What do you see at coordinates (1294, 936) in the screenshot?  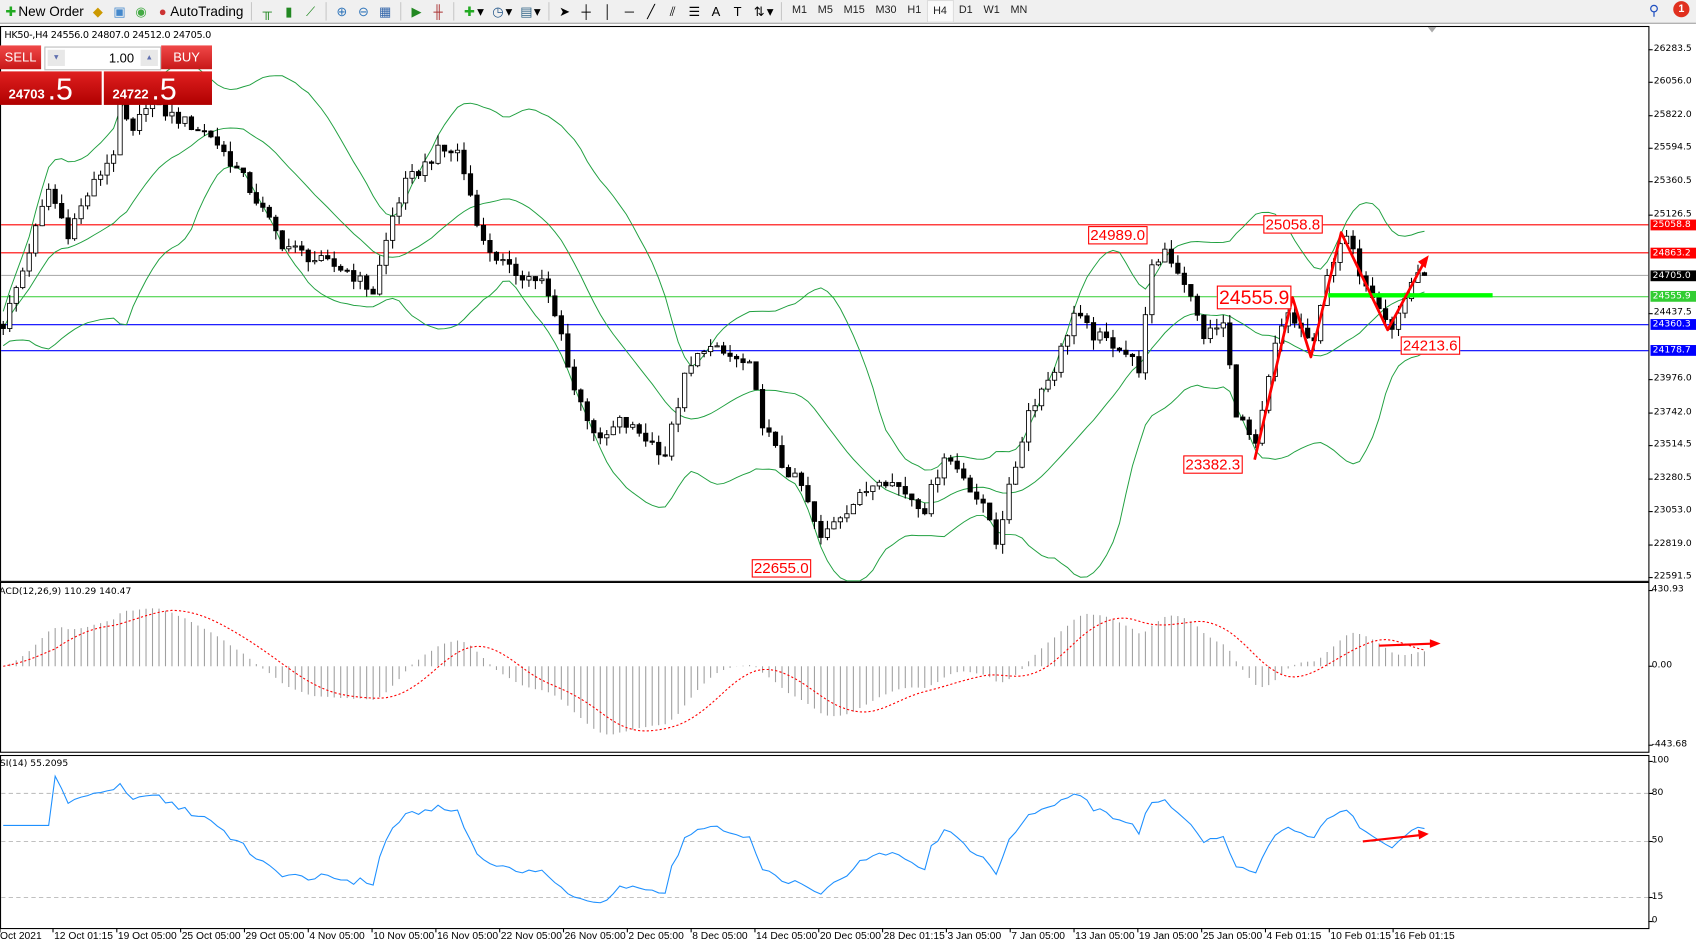 I see `time-axis-label: 4 Feb 01:15` at bounding box center [1294, 936].